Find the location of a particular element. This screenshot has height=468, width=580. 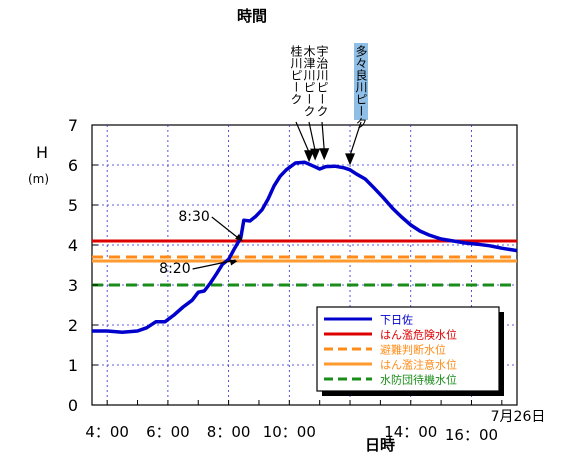

x-tick-label: 14：00 is located at coordinates (410, 432).